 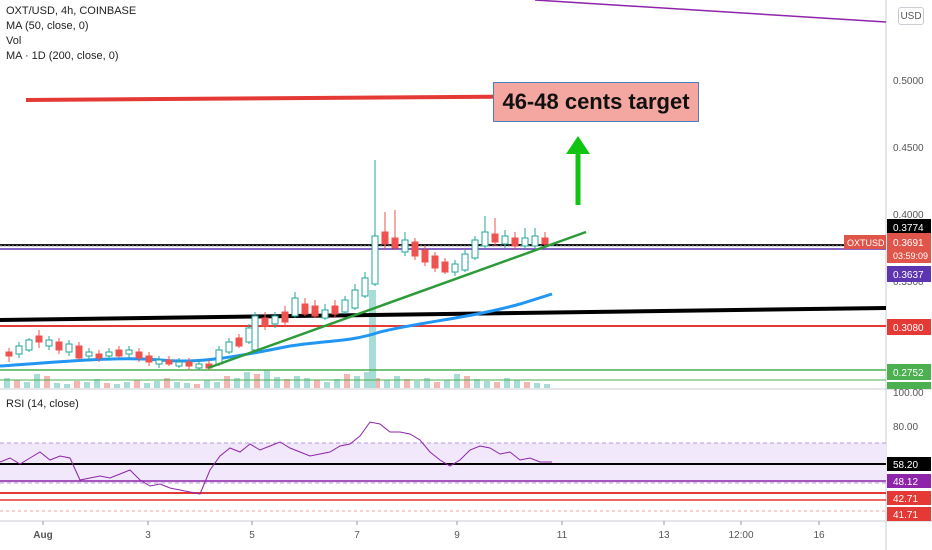 What do you see at coordinates (562, 535) in the screenshot?
I see `time-label: 11` at bounding box center [562, 535].